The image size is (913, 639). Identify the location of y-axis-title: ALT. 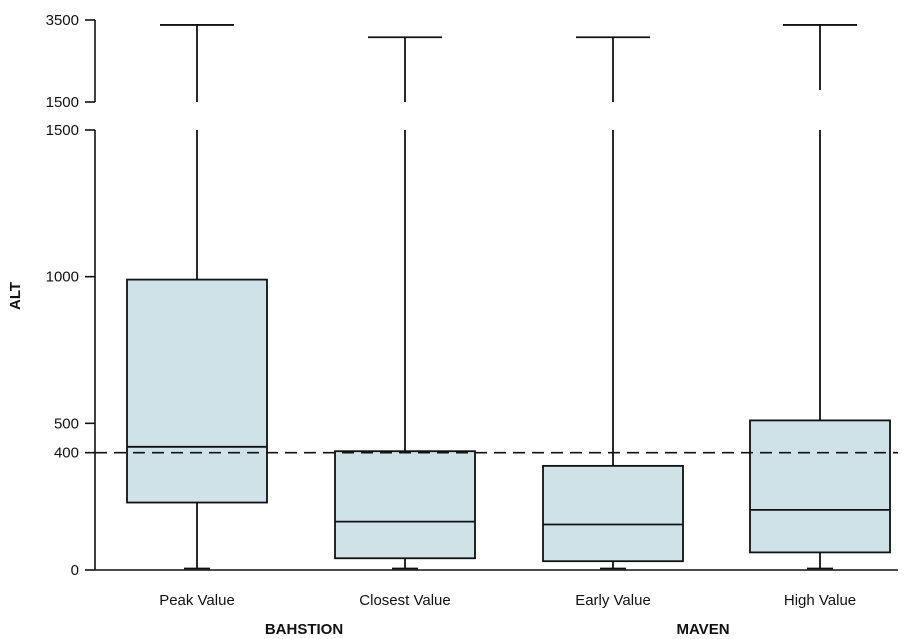
(15, 296).